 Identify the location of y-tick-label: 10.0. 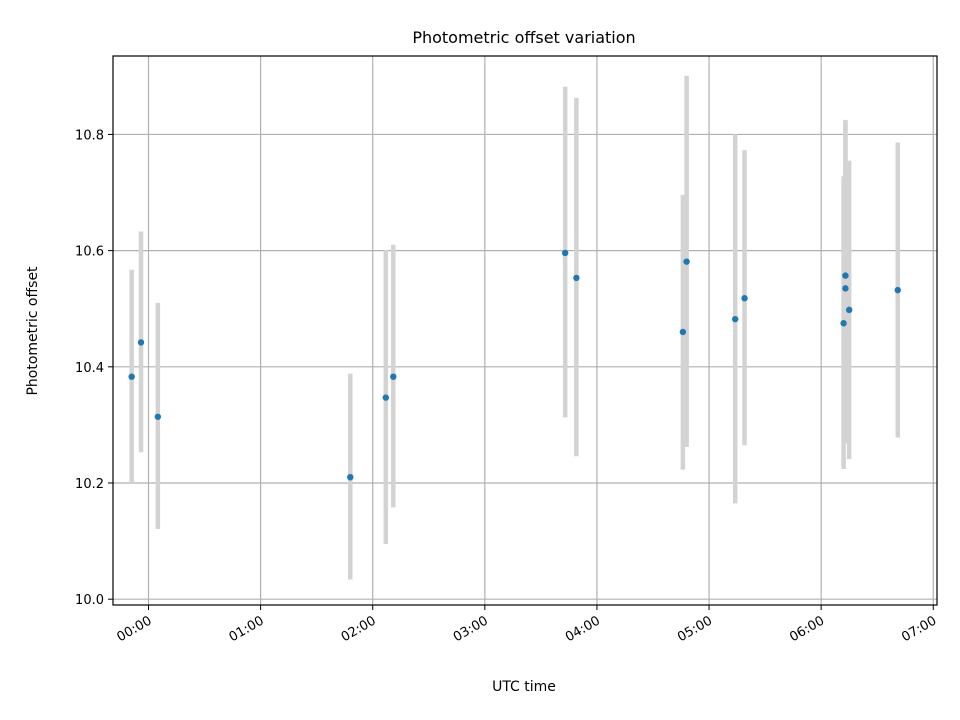
(89, 600).